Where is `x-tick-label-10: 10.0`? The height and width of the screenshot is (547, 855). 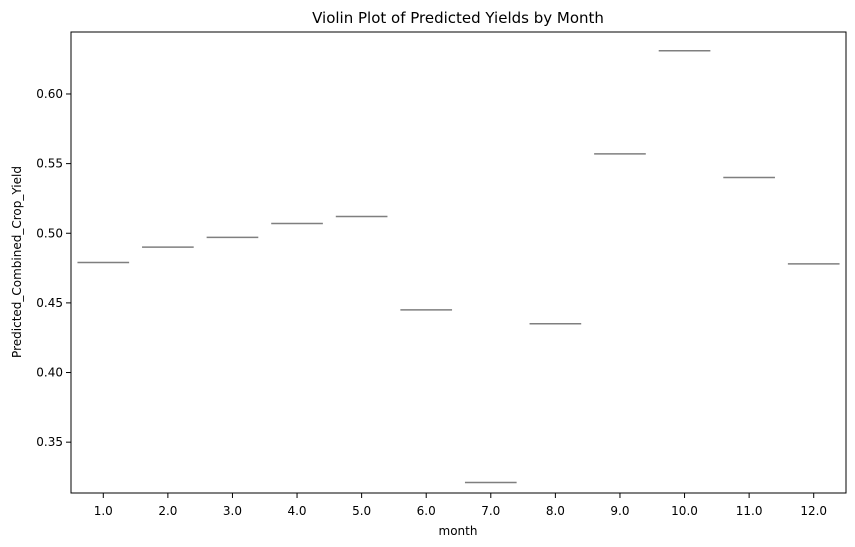
x-tick-label-10: 10.0 is located at coordinates (684, 511).